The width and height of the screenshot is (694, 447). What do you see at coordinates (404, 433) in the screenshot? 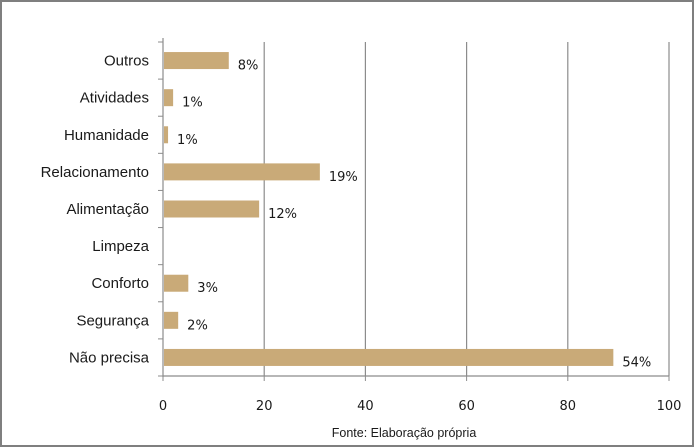
I see `source-note: Fonte: Elaboração própria` at bounding box center [404, 433].